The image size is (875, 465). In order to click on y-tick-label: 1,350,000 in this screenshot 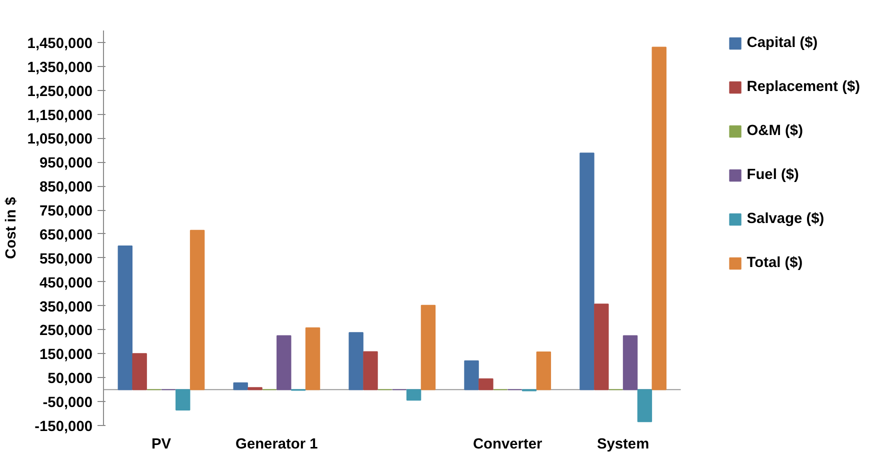, I will do `click(59, 68)`.